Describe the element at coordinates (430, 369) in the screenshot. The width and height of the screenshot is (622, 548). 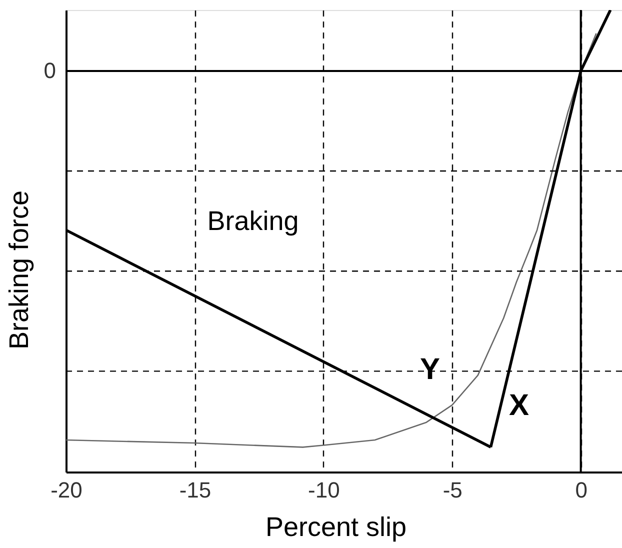
I see `annotation: Y` at that location.